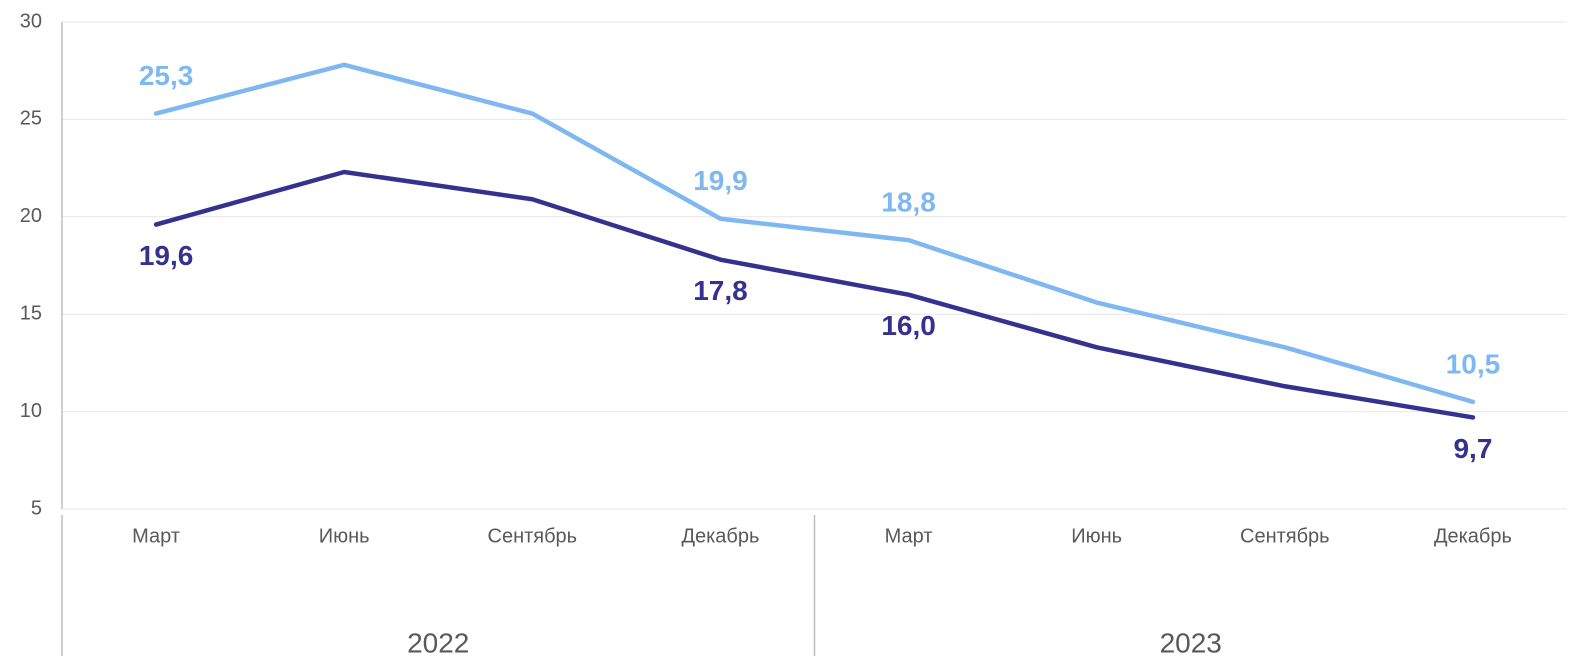  What do you see at coordinates (908, 202) in the screenshot?
I see `data-label: 18,8` at bounding box center [908, 202].